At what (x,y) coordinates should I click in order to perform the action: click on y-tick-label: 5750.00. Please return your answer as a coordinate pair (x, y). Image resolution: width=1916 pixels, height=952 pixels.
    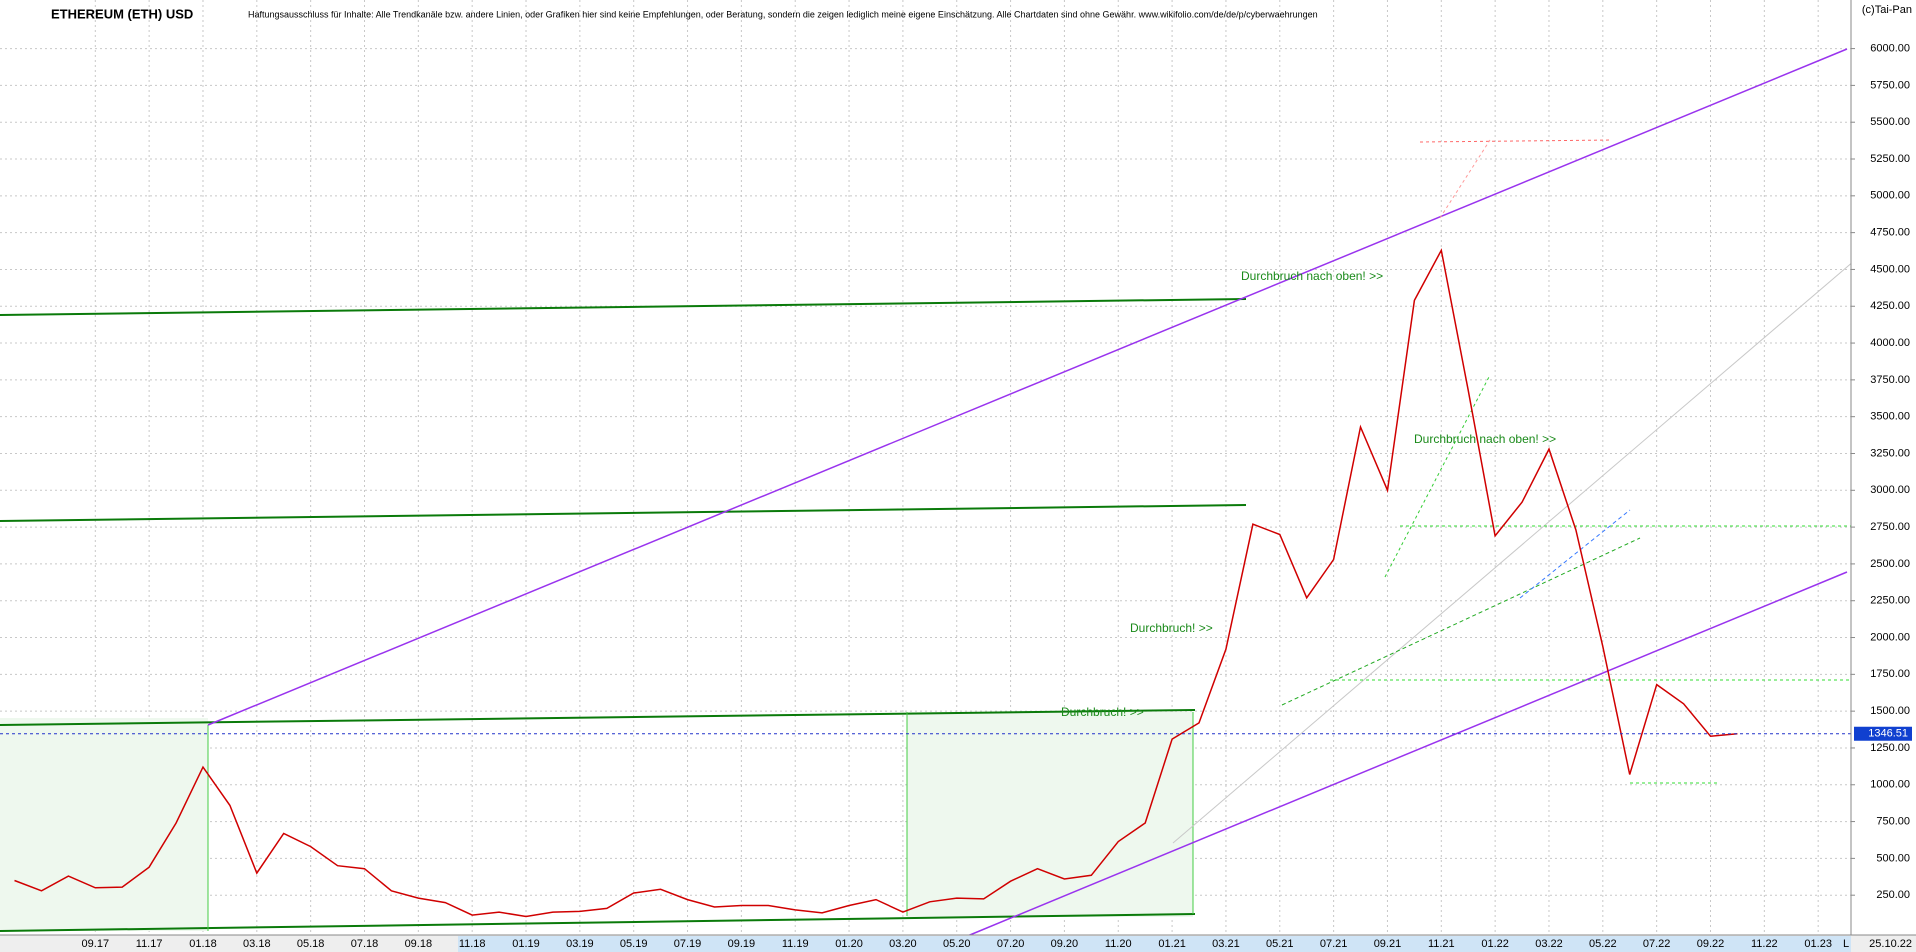
    Looking at the image, I should click on (1890, 85).